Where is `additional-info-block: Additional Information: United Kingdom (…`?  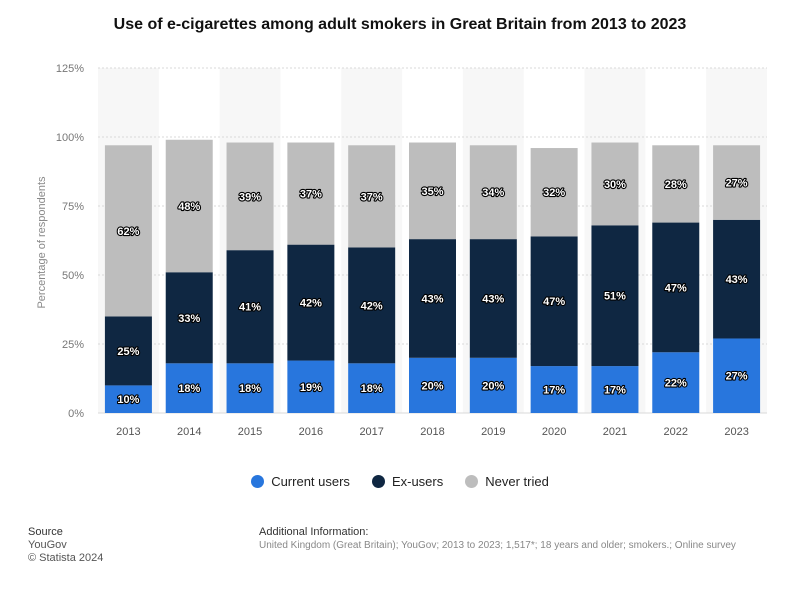
additional-info-block: Additional Information: United Kingdom (… is located at coordinates (497, 539).